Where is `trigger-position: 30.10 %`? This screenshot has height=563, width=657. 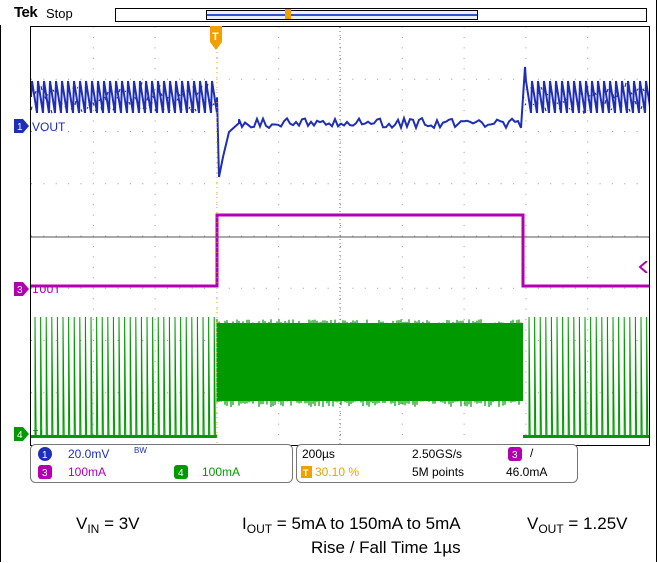 trigger-position: 30.10 % is located at coordinates (337, 472).